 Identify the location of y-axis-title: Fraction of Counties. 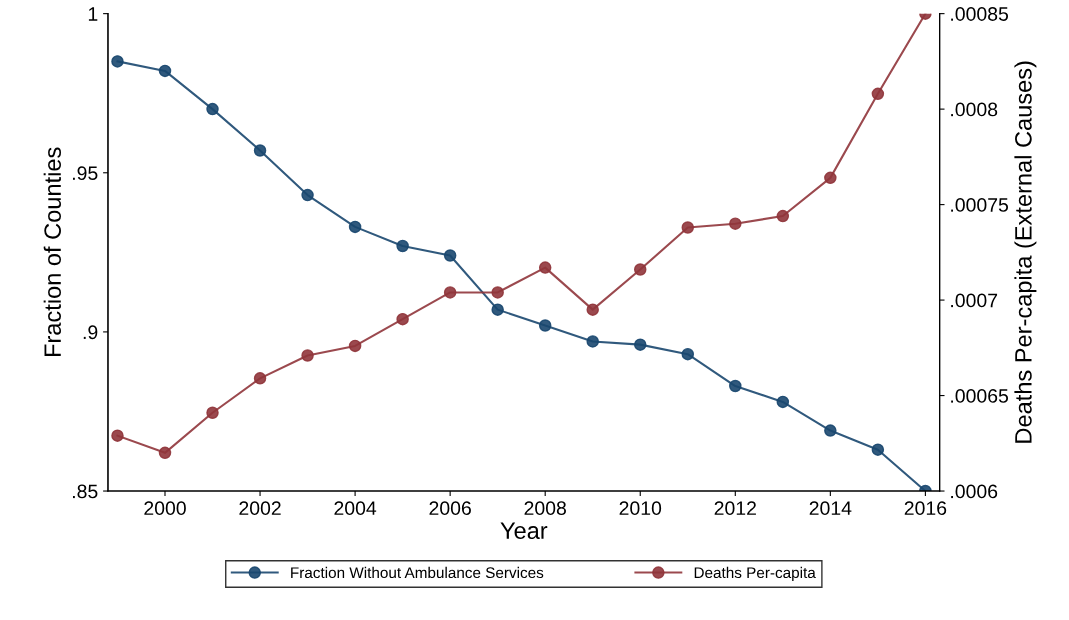
(52, 252).